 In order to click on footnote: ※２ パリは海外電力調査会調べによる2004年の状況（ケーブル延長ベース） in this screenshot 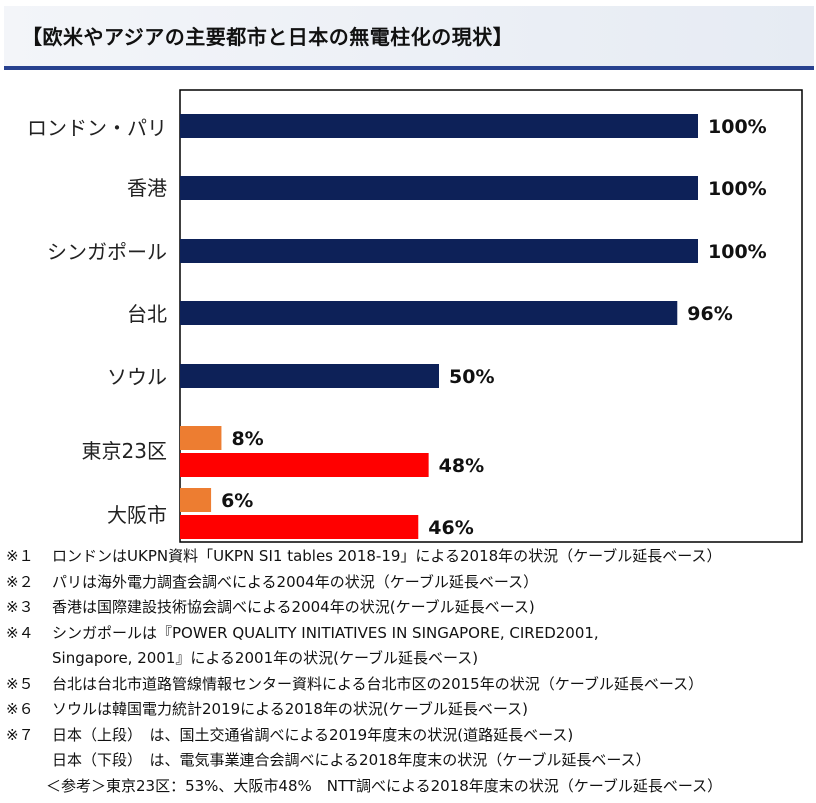, I will do `click(410, 583)`.